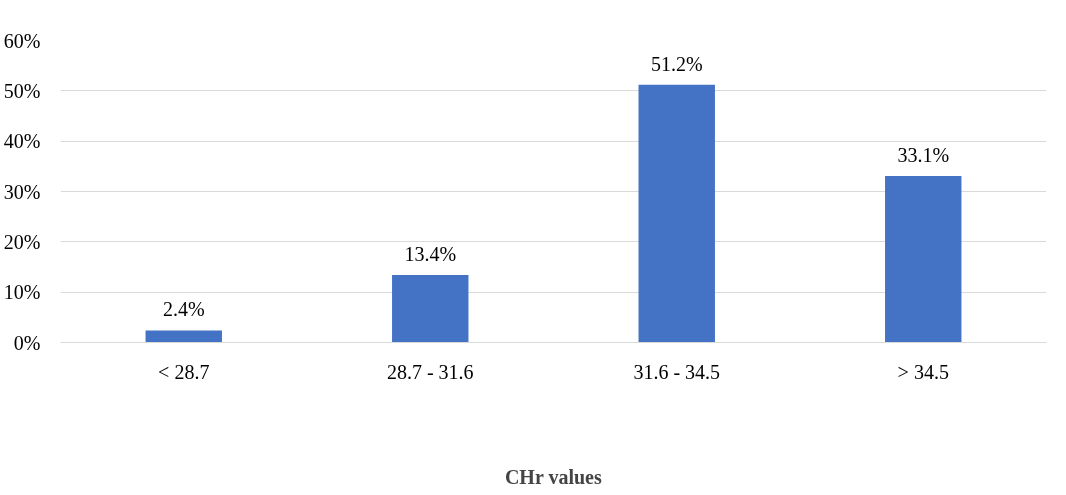 The height and width of the screenshot is (495, 1066). What do you see at coordinates (923, 371) in the screenshot?
I see `x-tick-label: > 34.5` at bounding box center [923, 371].